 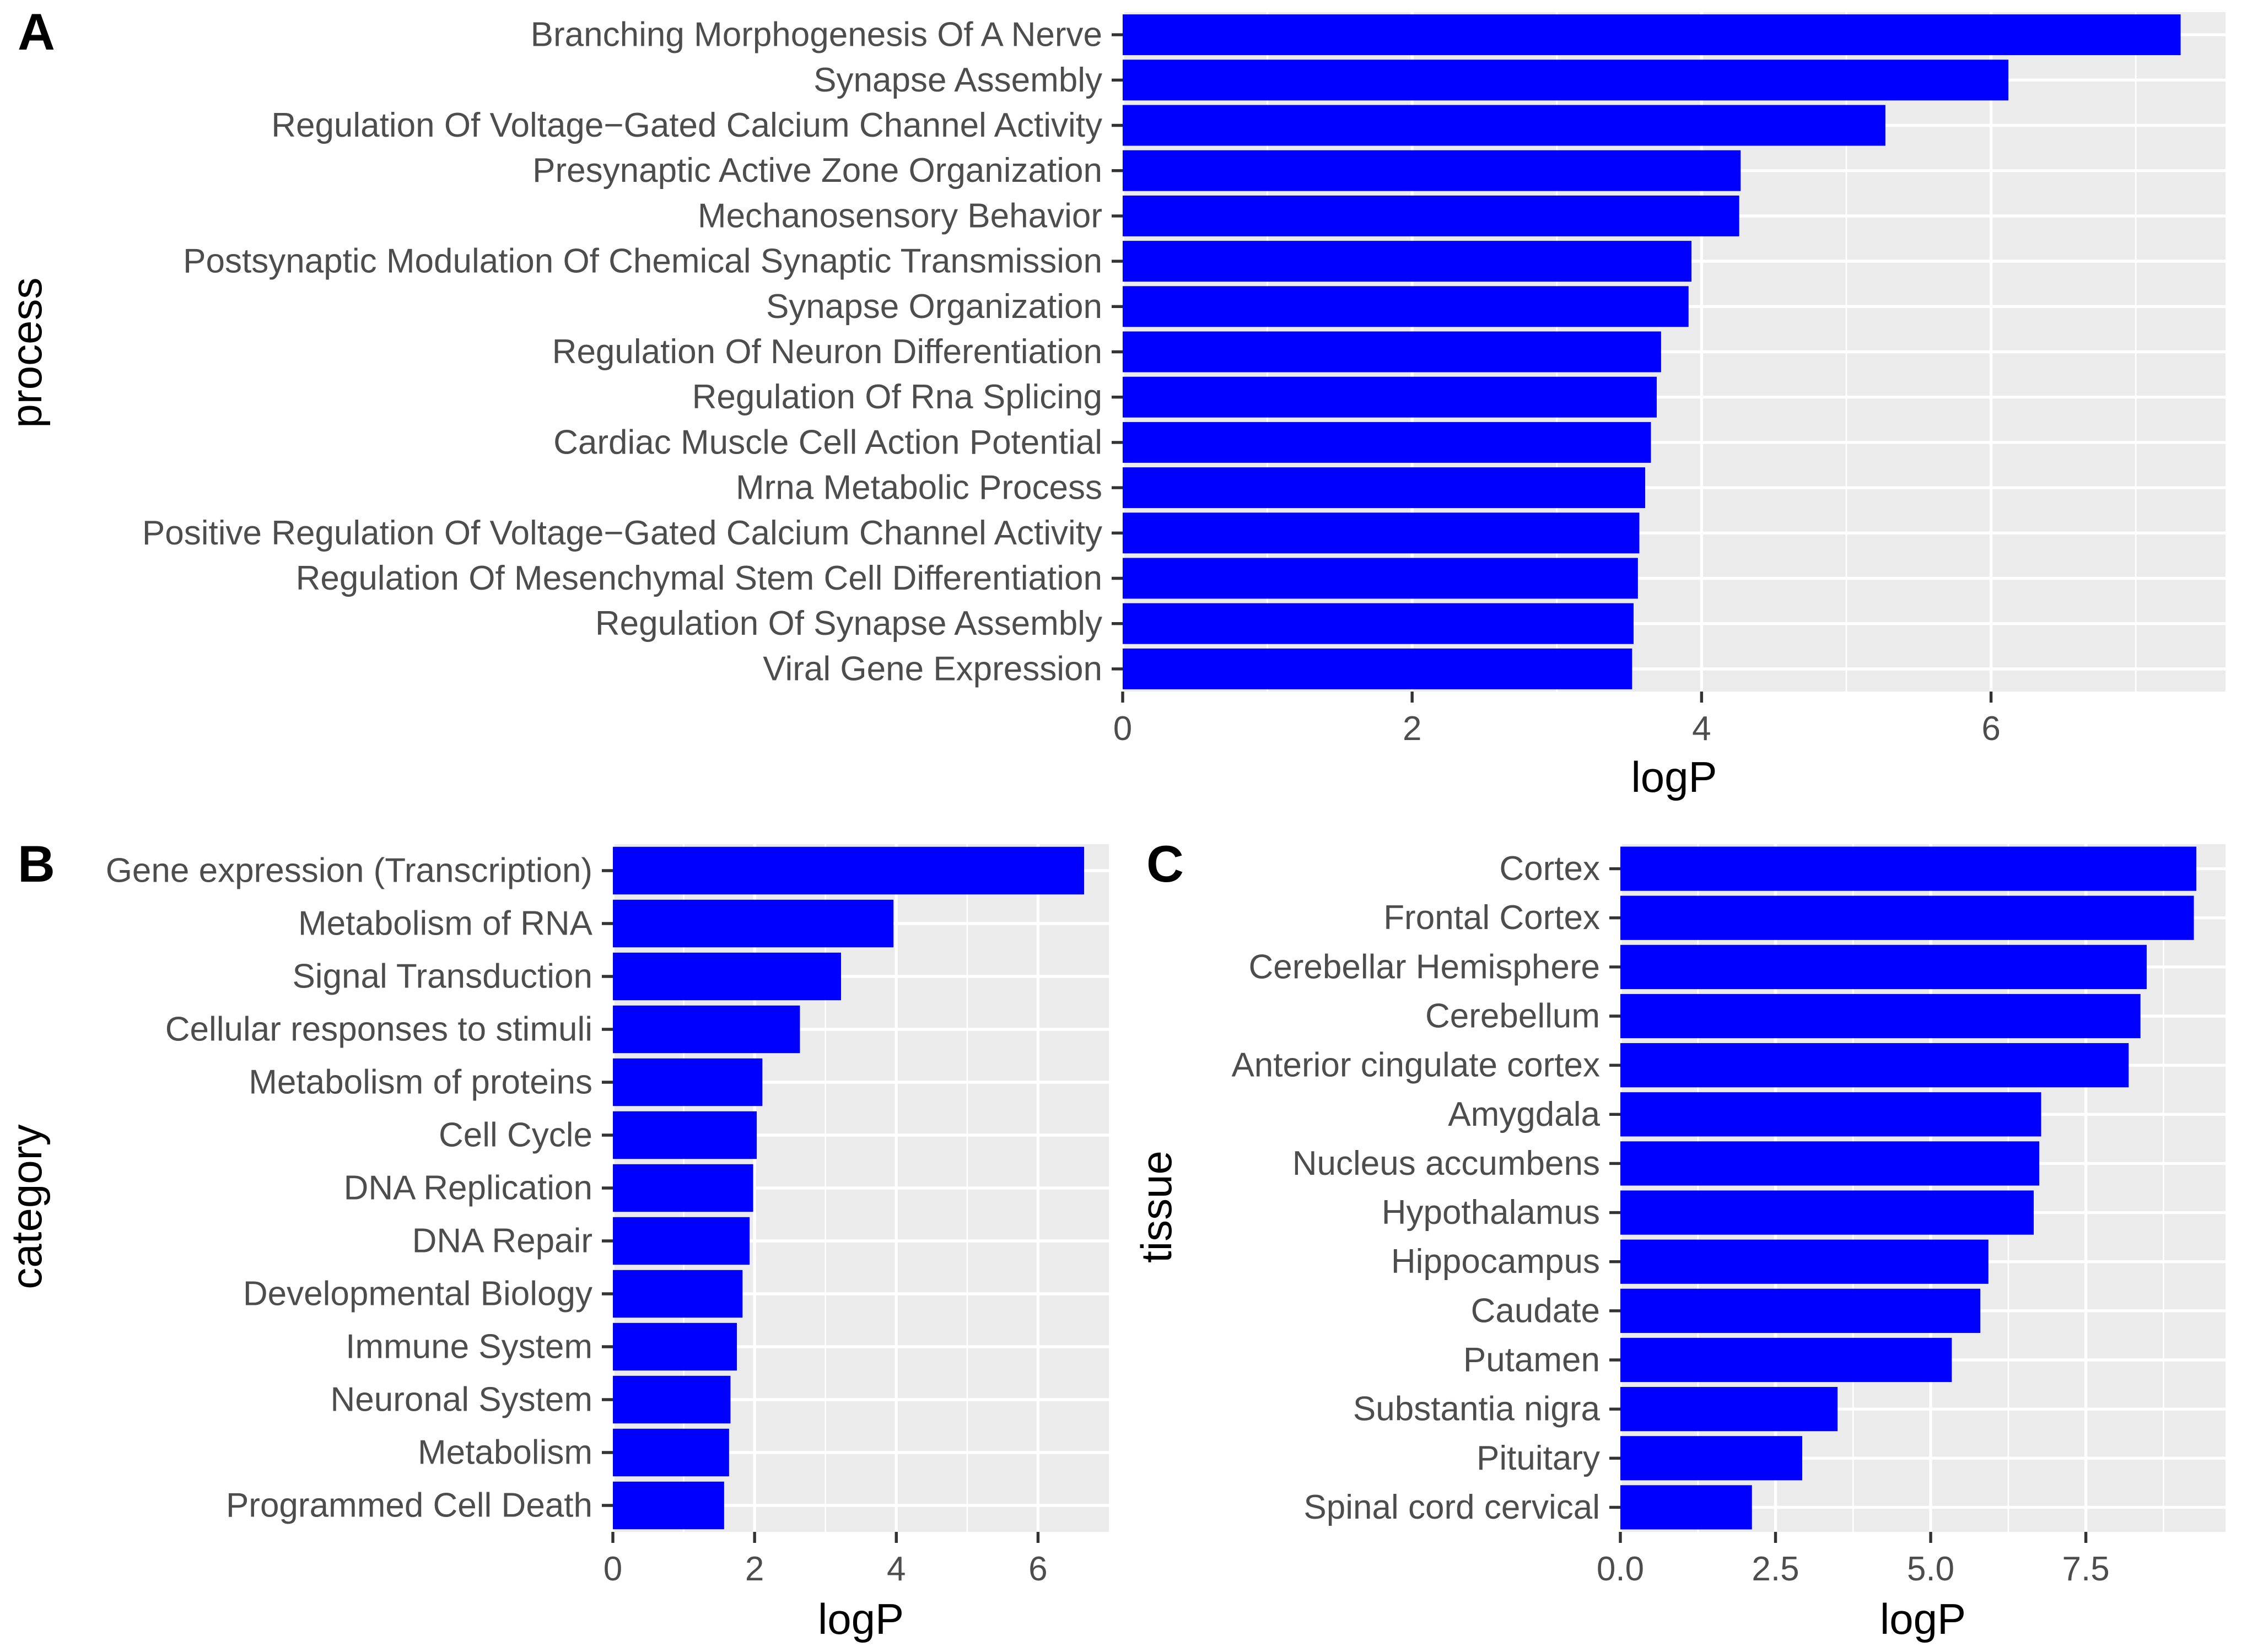 I want to click on category-label: Amygdala, so click(x=1524, y=1114).